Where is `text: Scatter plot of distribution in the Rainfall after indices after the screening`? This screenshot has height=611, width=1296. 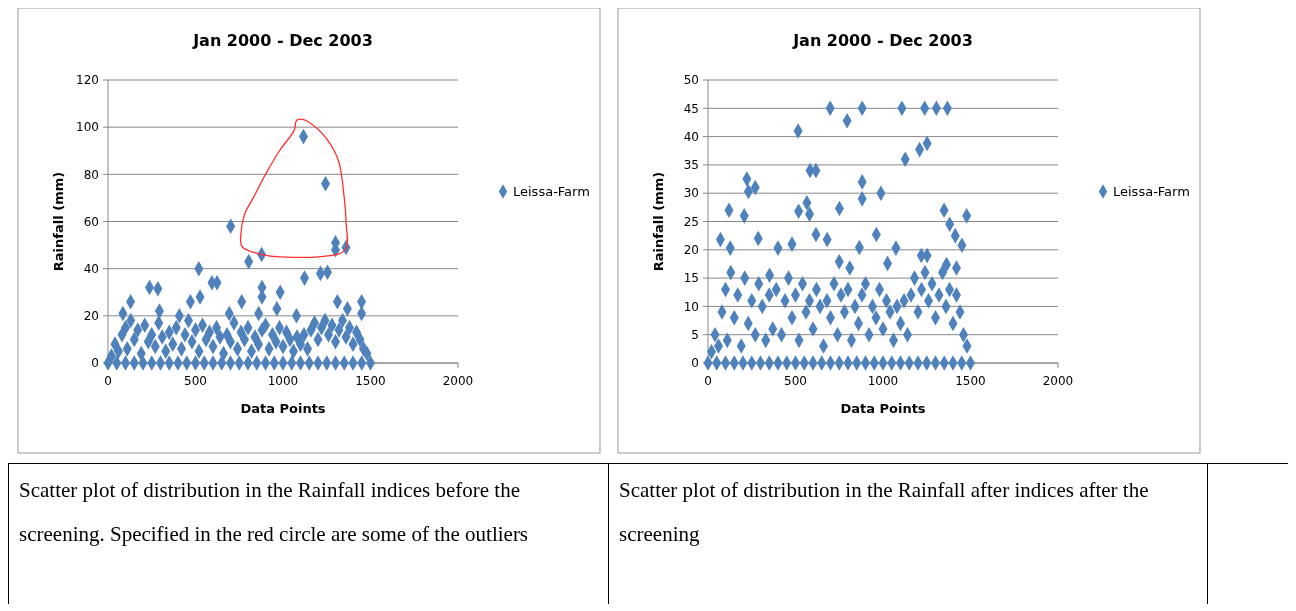 text: Scatter plot of distribution in the Rainfall after indices after the screening is located at coordinates (884, 512).